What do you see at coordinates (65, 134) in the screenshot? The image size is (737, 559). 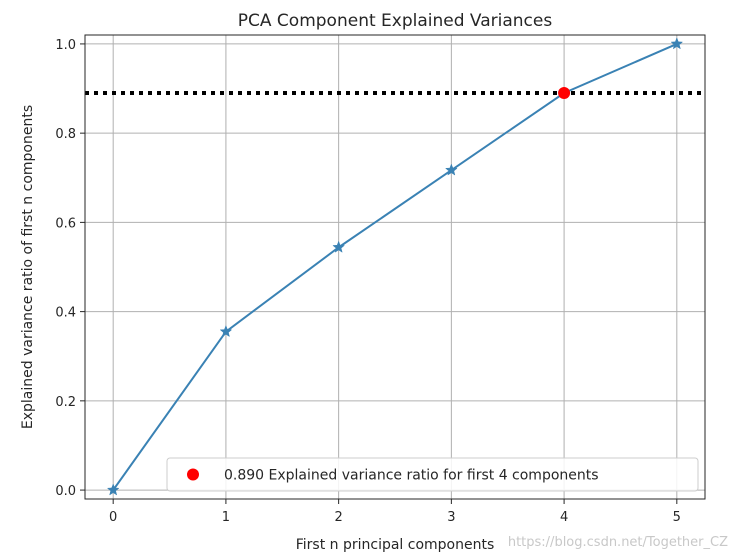 I see `y-tick-label: 0.8` at bounding box center [65, 134].